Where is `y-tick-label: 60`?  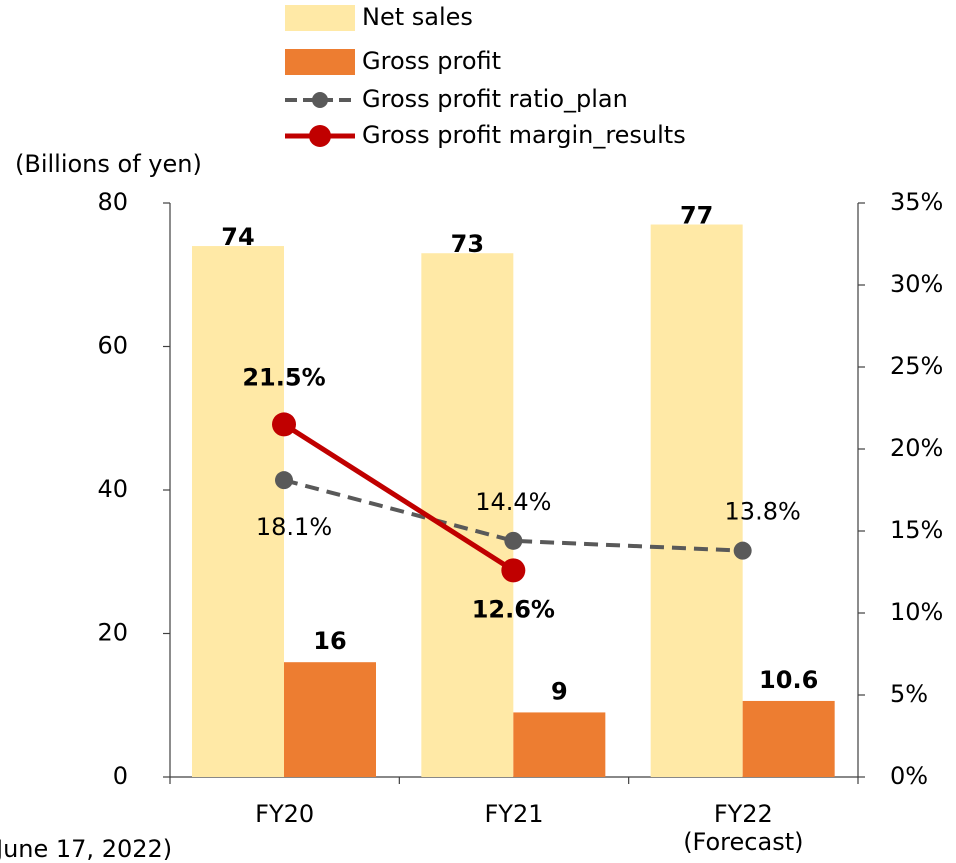
y-tick-label: 60 is located at coordinates (112, 346).